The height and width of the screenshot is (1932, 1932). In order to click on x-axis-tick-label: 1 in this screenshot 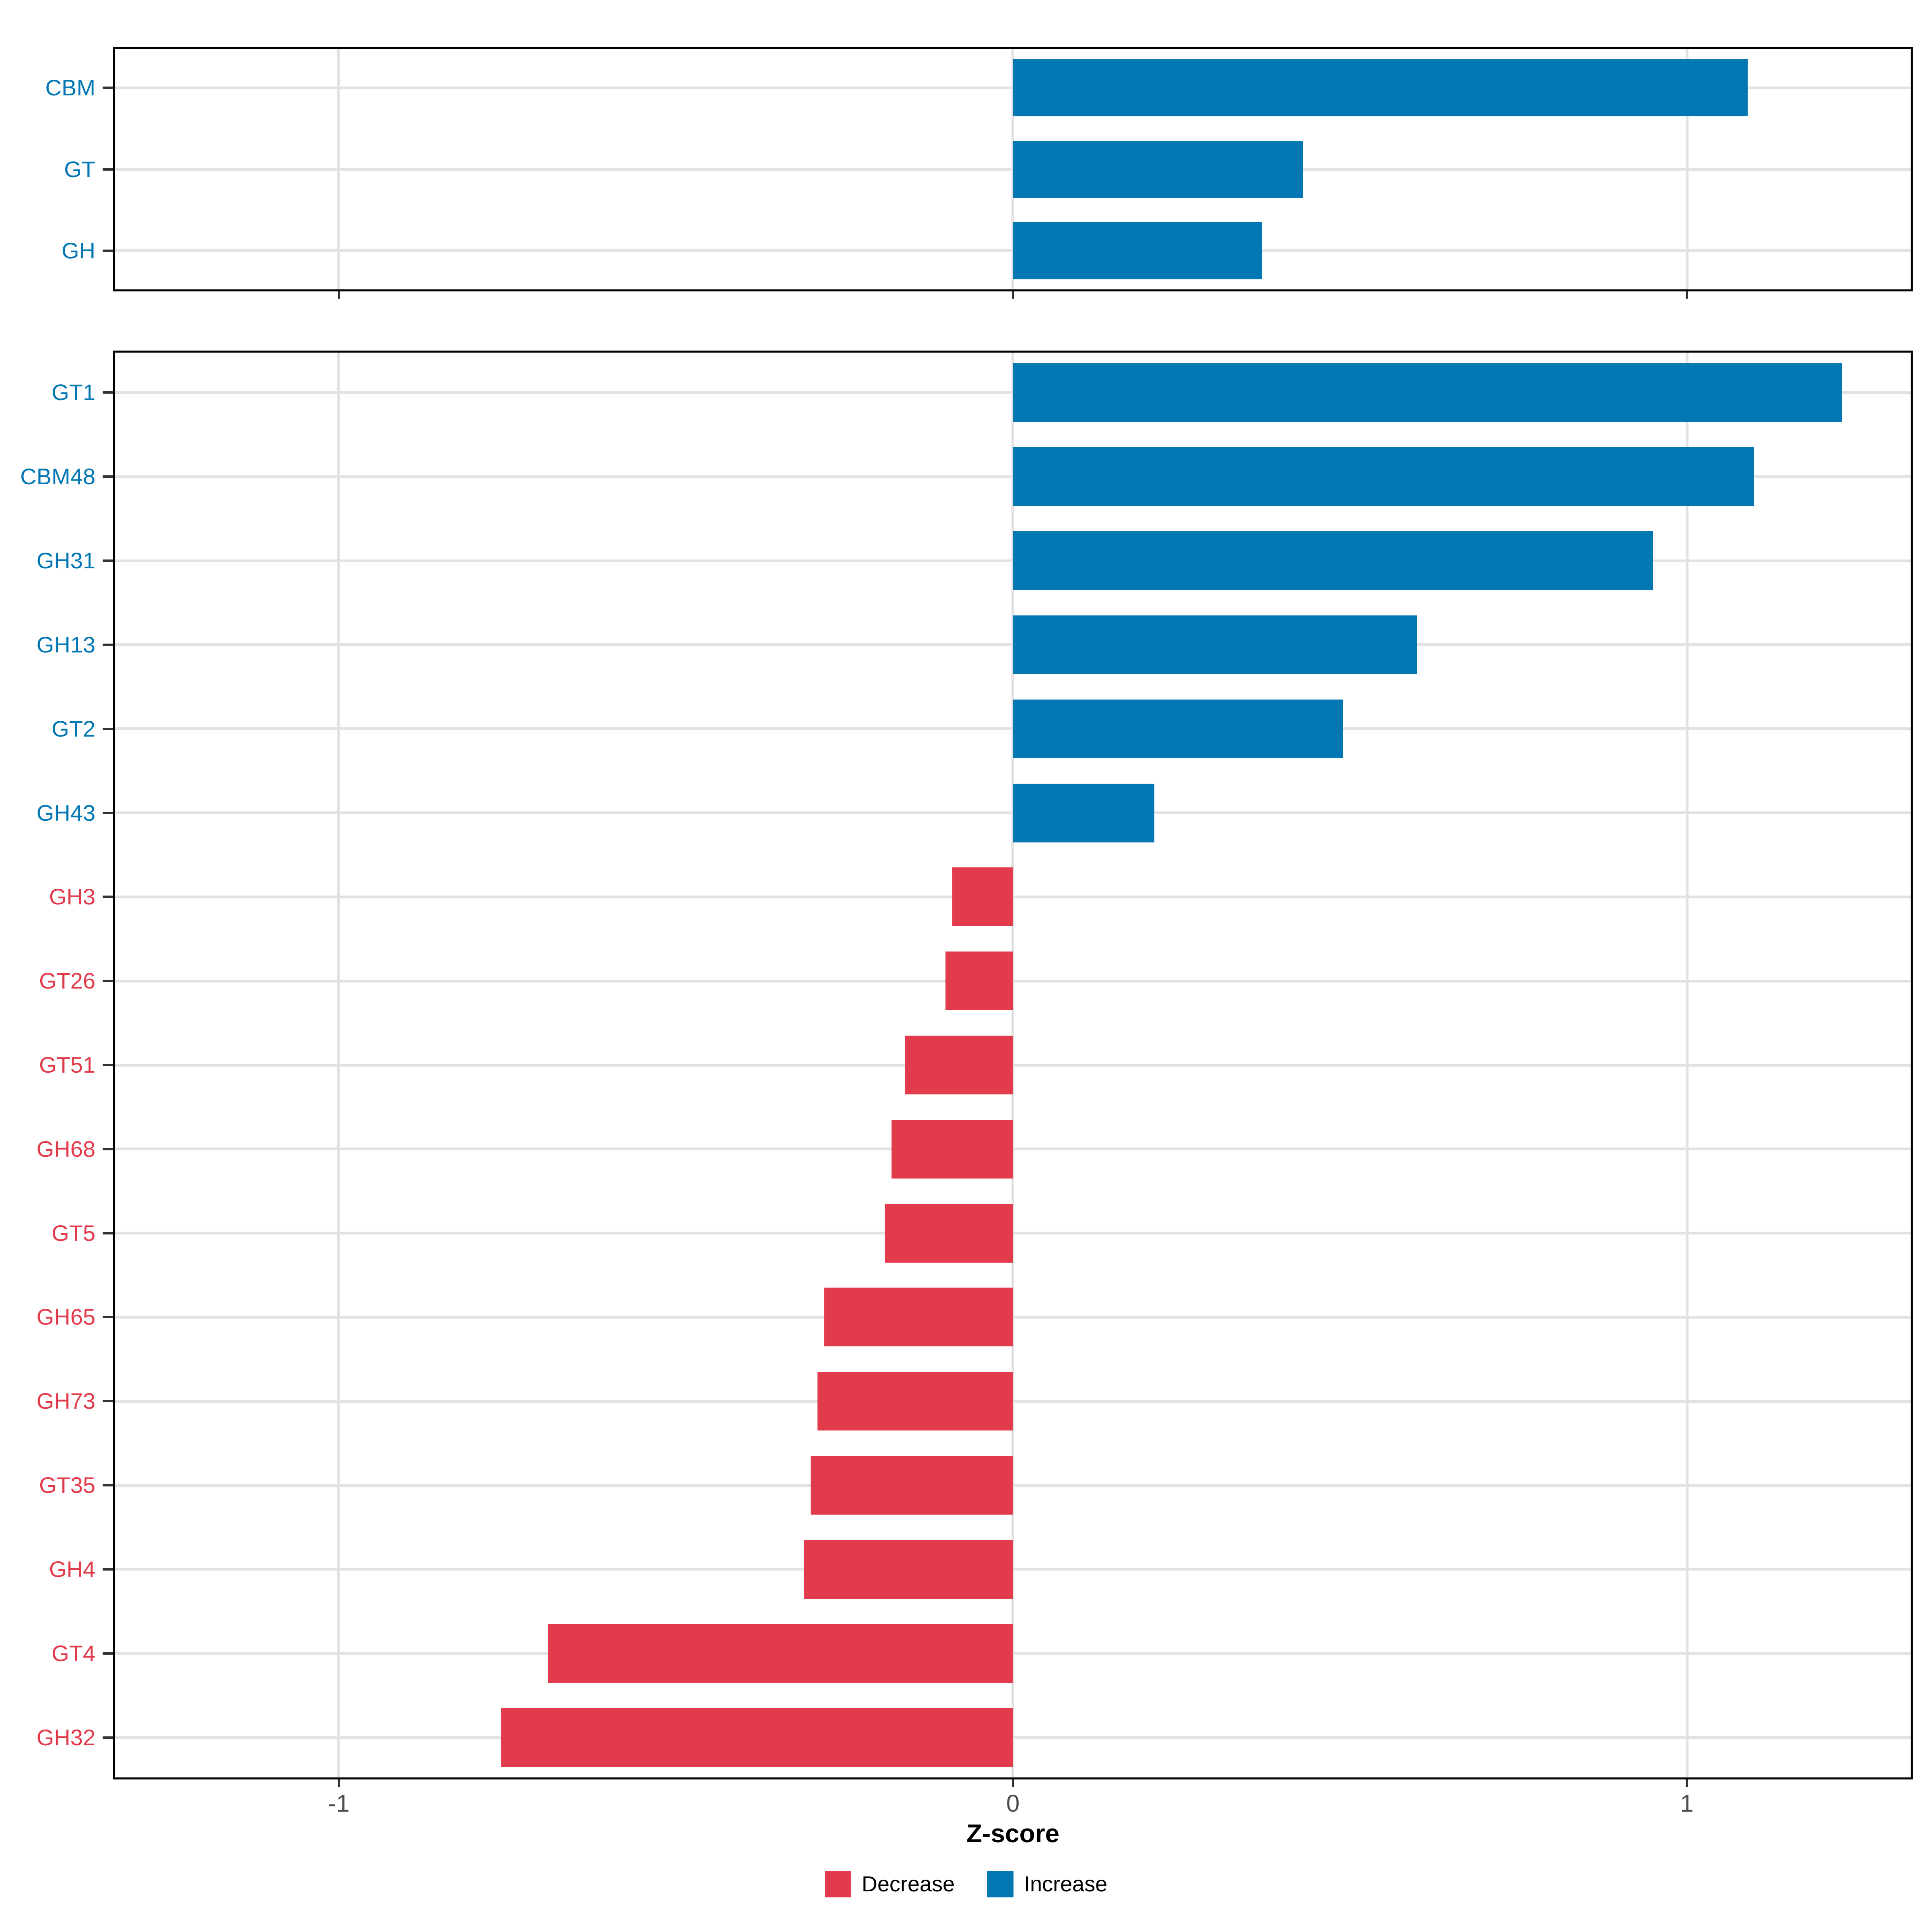, I will do `click(1687, 1803)`.